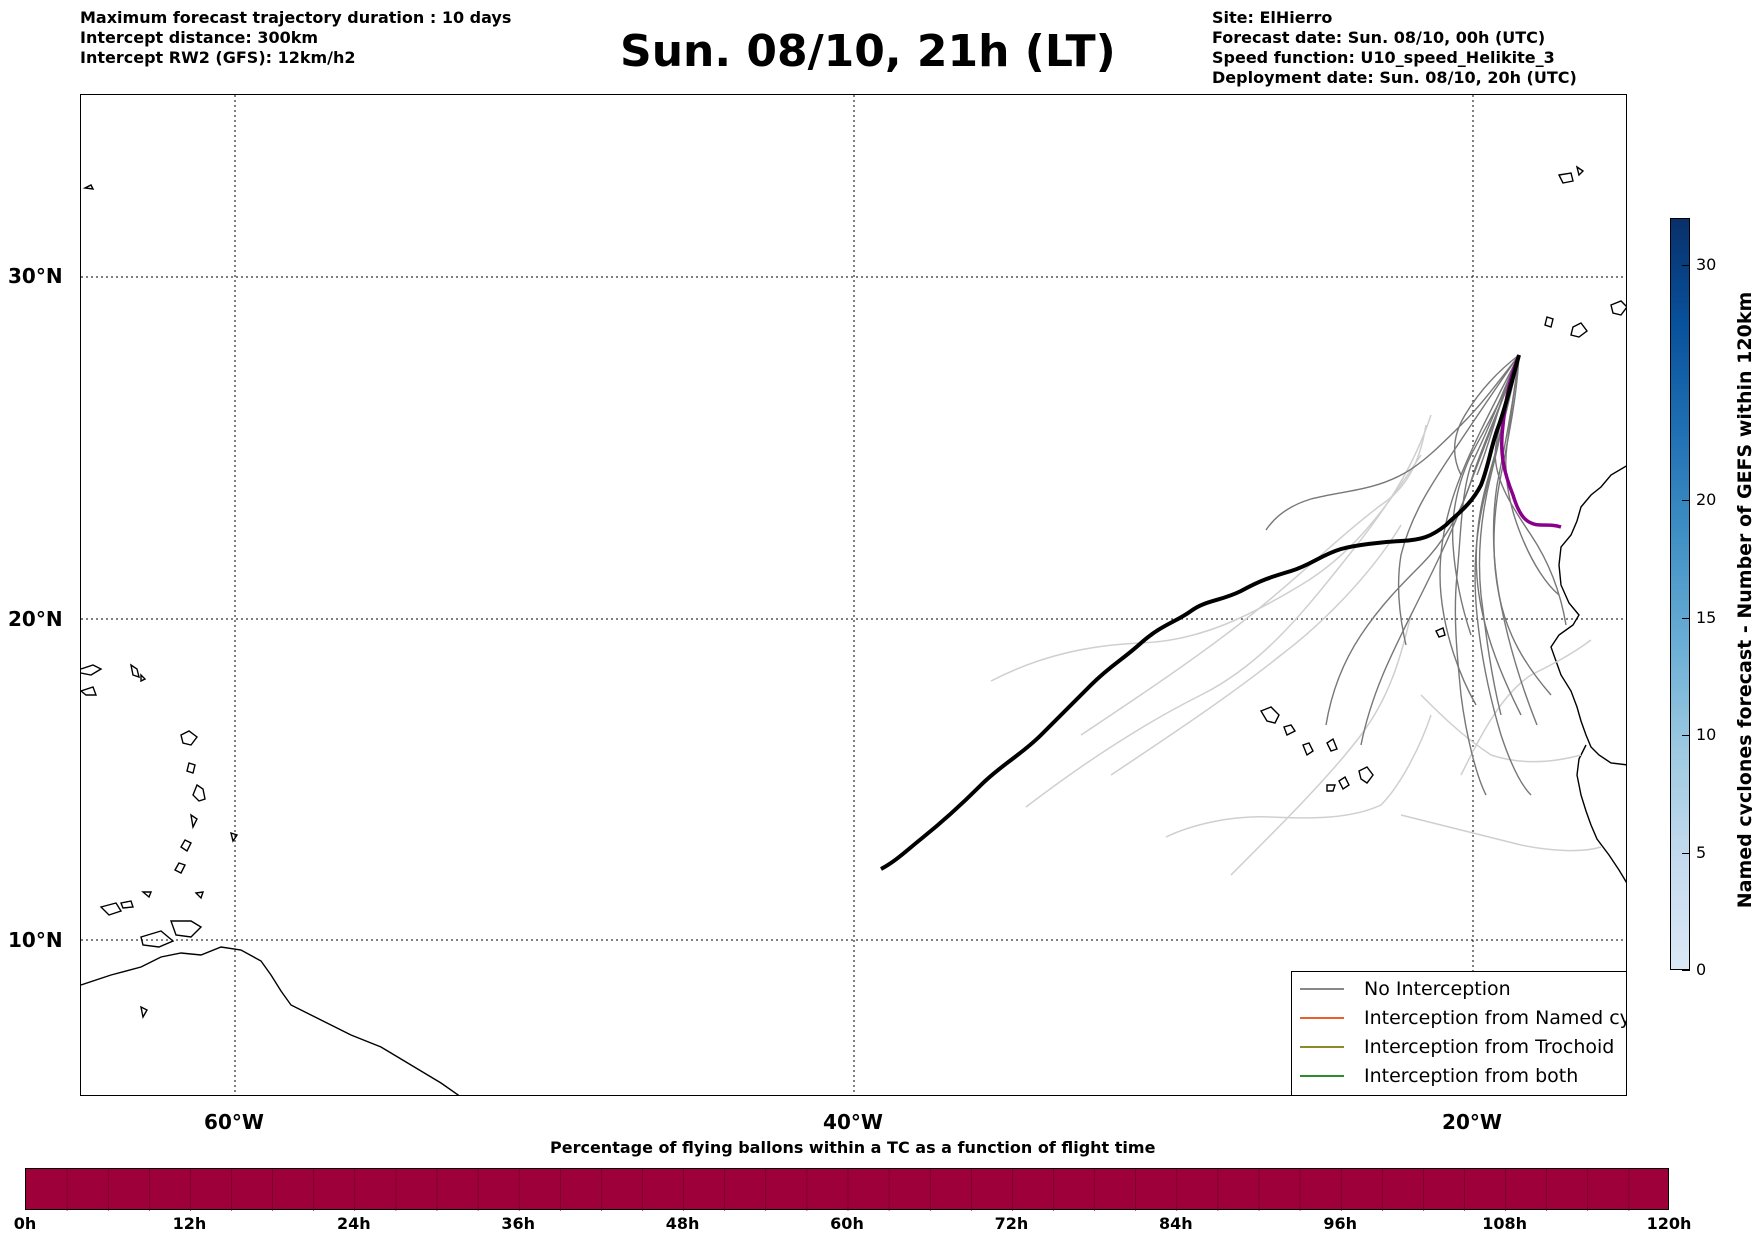 Image resolution: width=1752 pixels, height=1241 pixels. Describe the element at coordinates (1175, 1223) in the screenshot. I see `percentage-bar-tick-label: 84h` at that location.